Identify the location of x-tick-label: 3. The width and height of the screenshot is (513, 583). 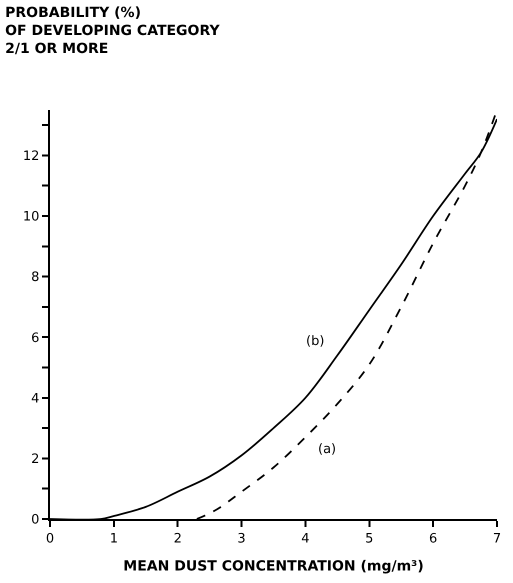
(241, 539).